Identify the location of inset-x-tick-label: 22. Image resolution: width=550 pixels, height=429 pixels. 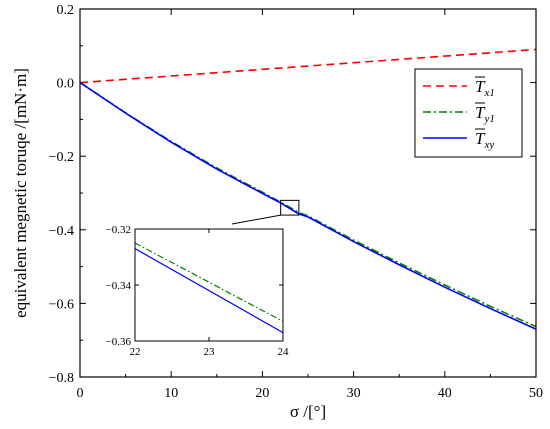
(135, 352).